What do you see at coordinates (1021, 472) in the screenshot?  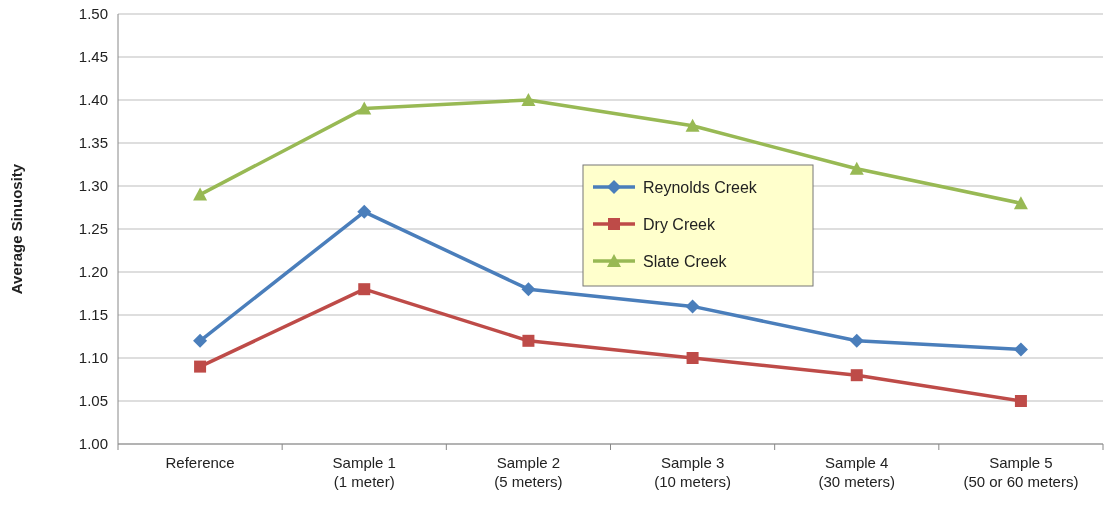 I see `x-tick-label: Sample 5 (50 or 60 meters)` at bounding box center [1021, 472].